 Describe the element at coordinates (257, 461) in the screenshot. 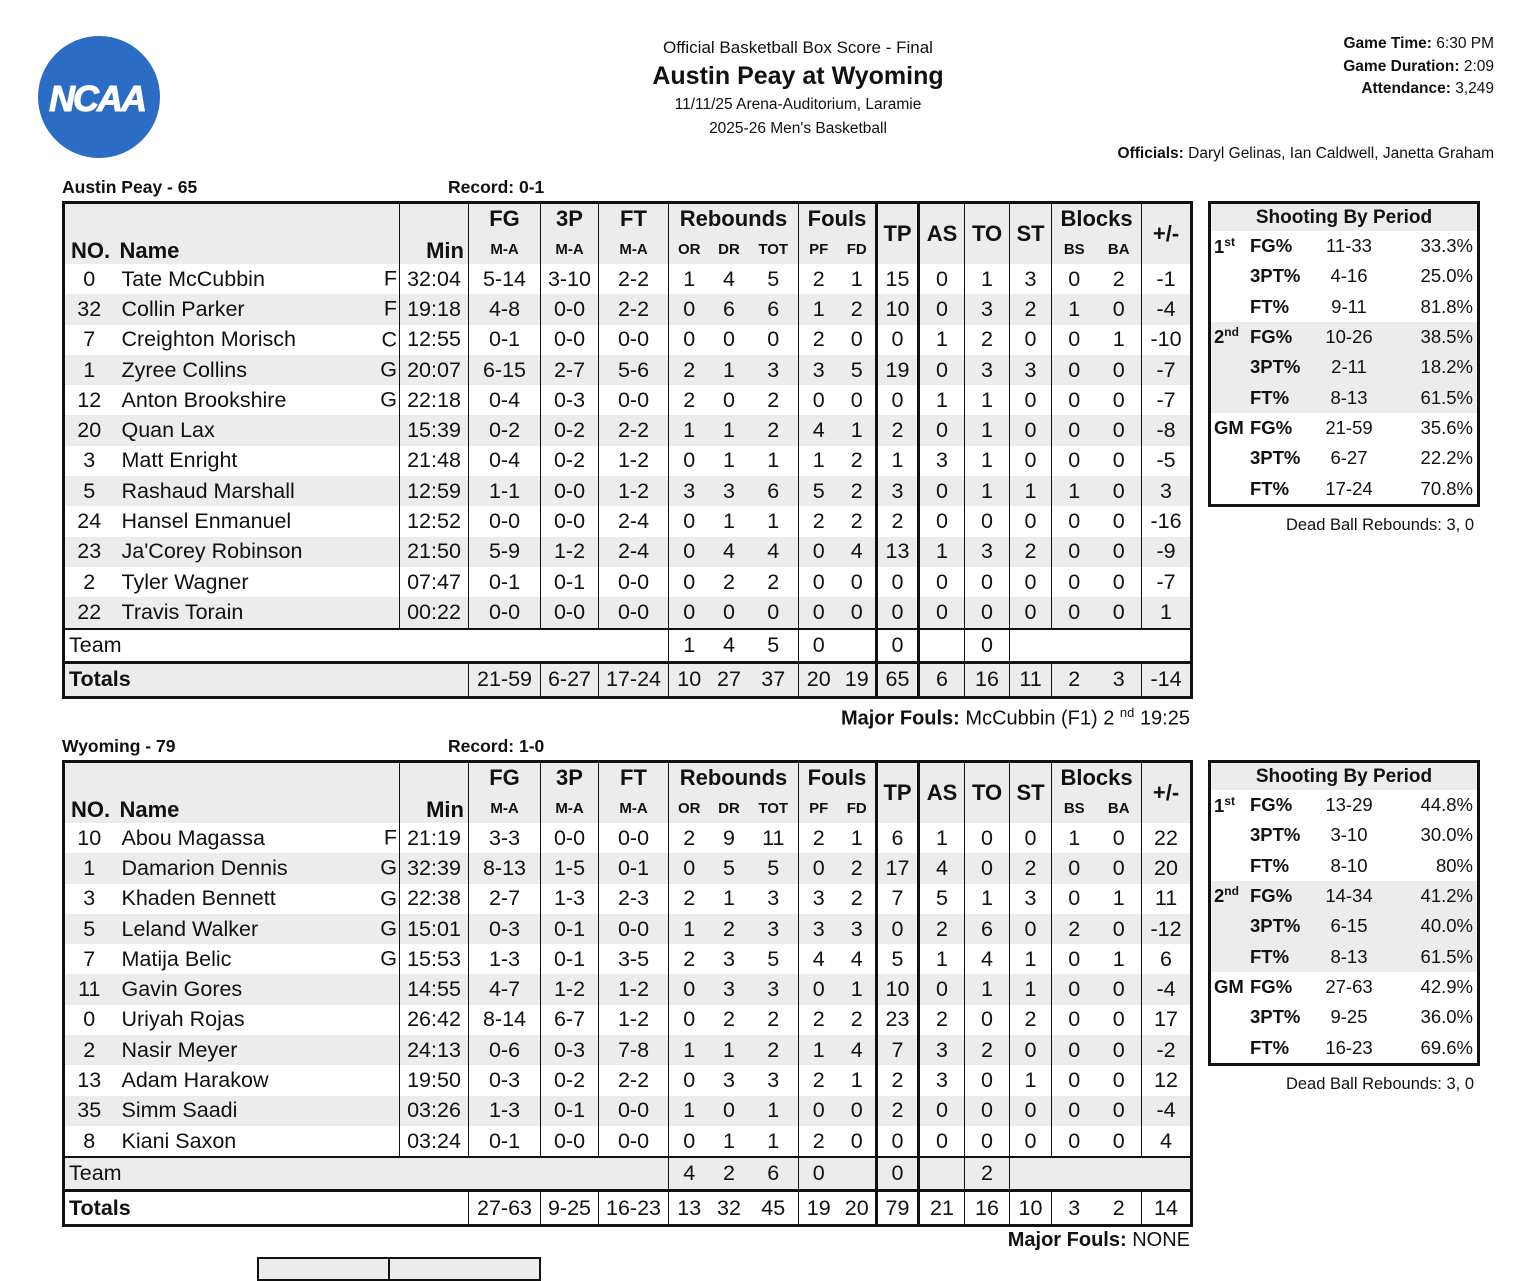

I see `player-name-cell: Matt Enright` at that location.